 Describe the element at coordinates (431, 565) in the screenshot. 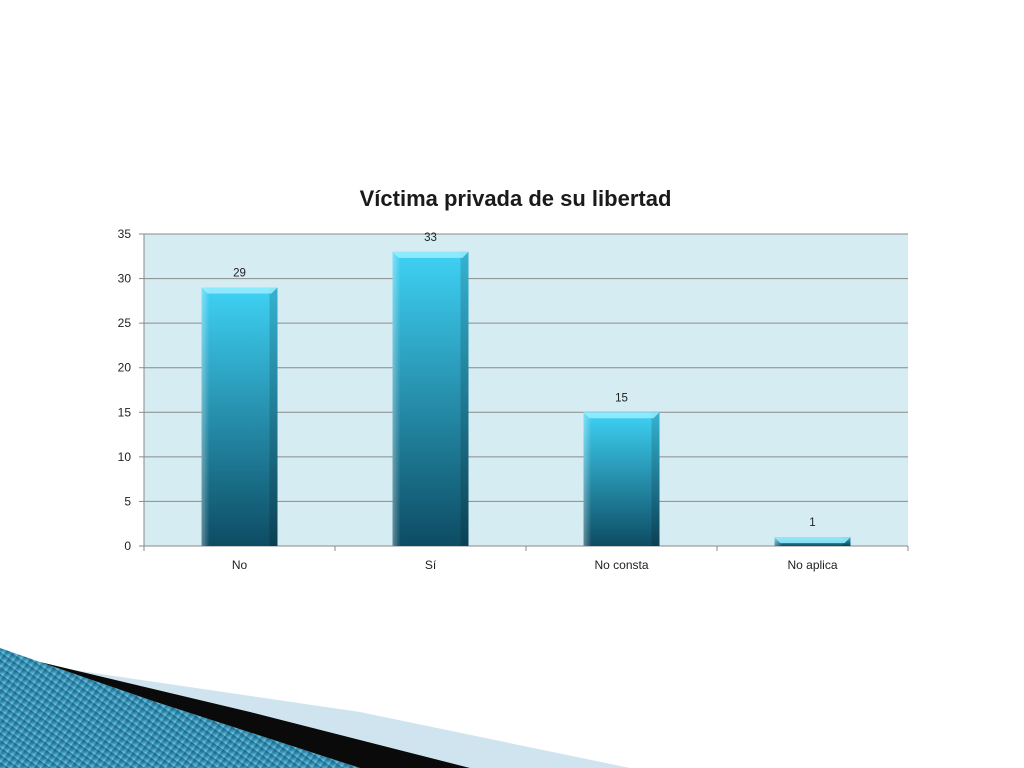

I see `x-category-label: Sí` at that location.